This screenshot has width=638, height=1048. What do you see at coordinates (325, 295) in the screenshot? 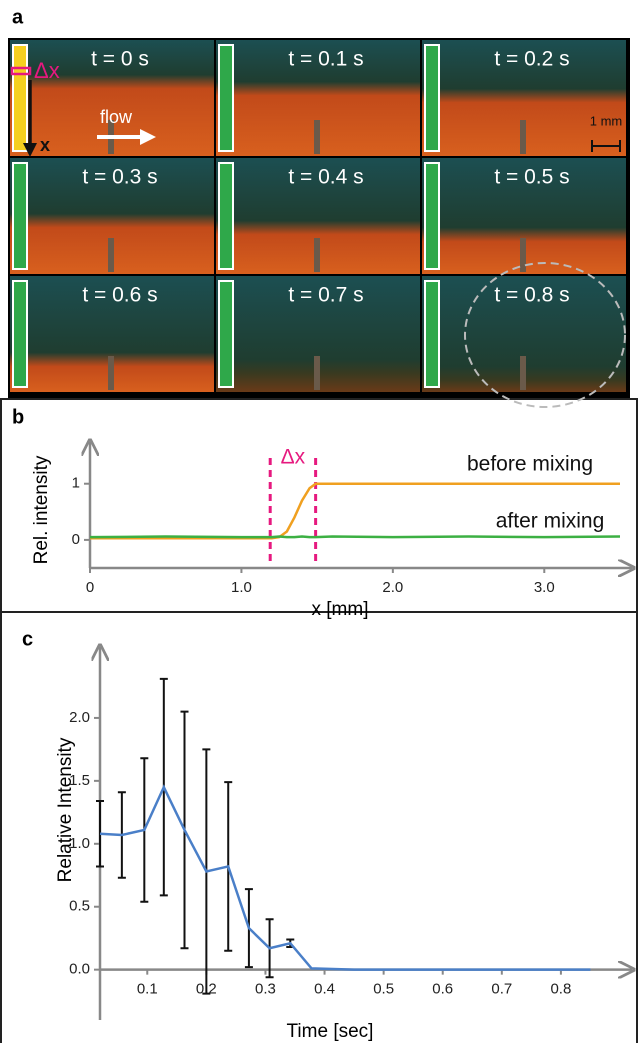
I see `frame-label: t = 0.7 s` at bounding box center [325, 295].